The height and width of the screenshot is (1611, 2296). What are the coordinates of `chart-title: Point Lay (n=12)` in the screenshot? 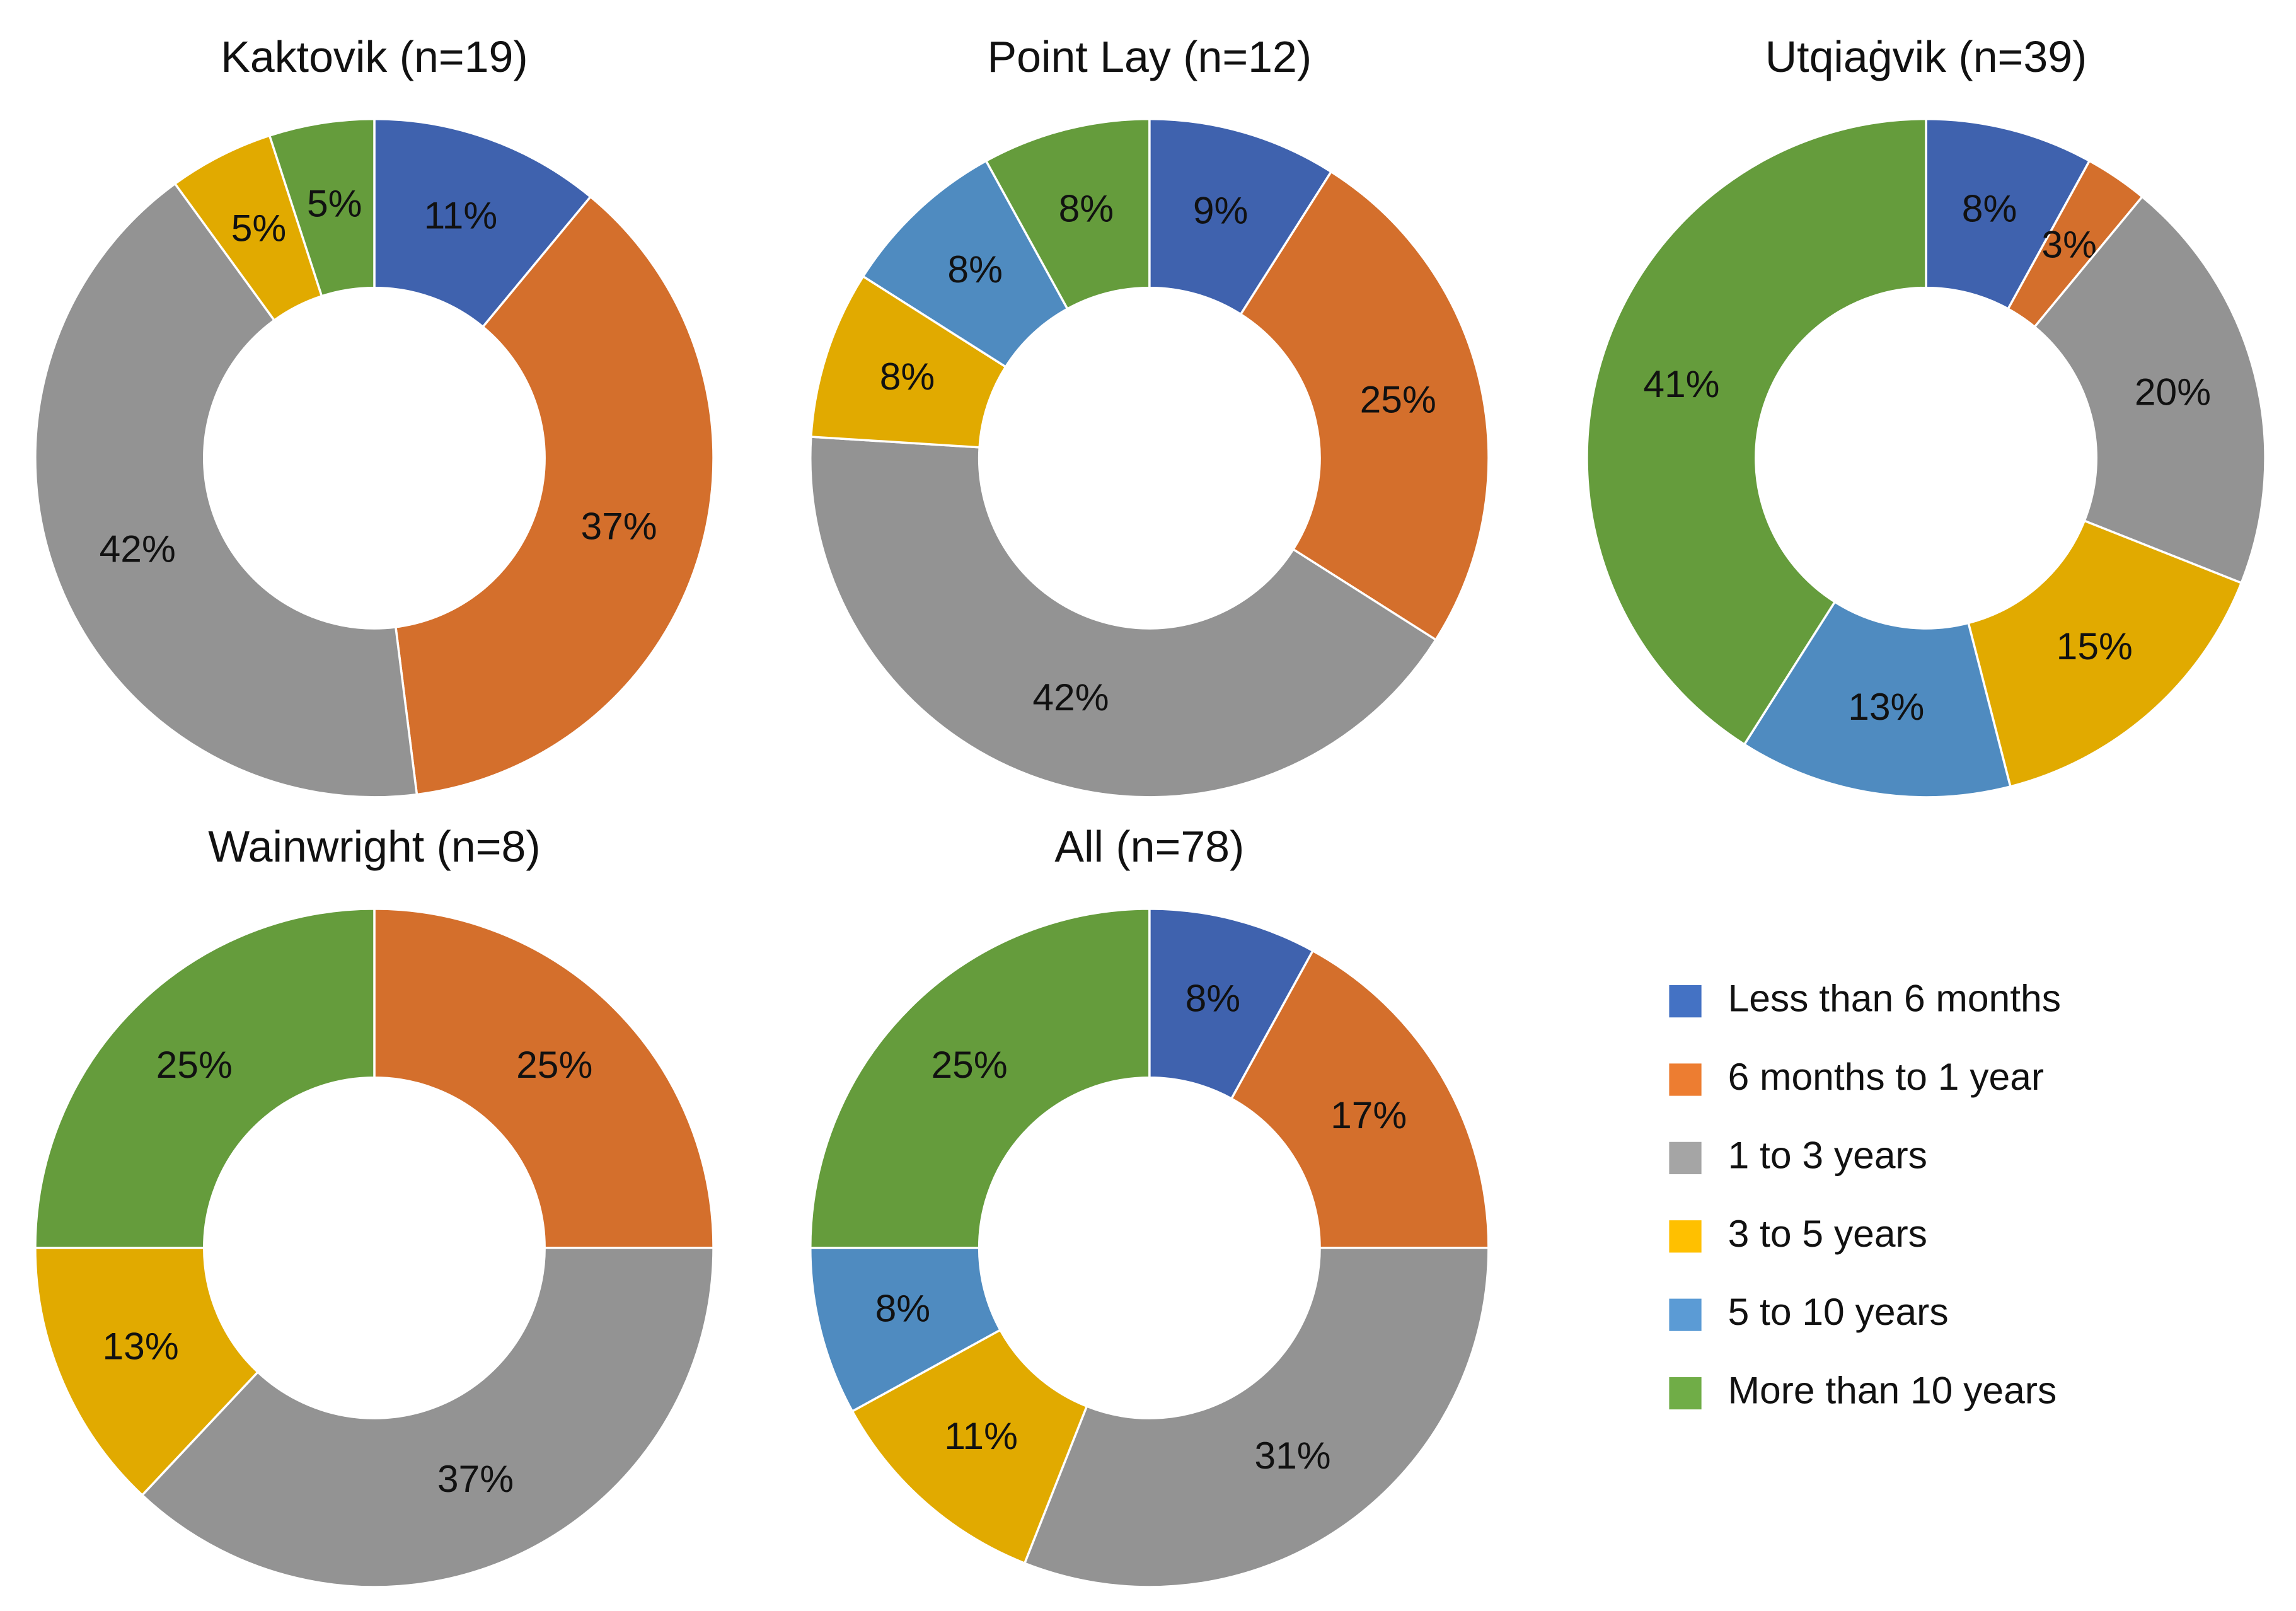 It's located at (1150, 57).